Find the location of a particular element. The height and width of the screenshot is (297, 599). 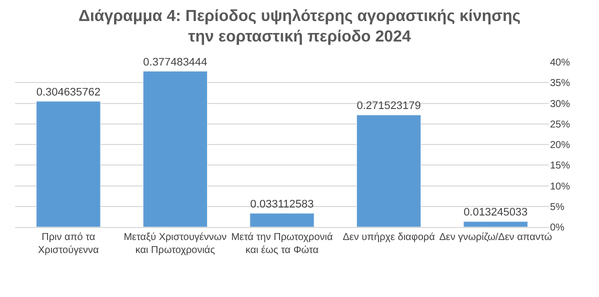

y2-tick-label: 15% is located at coordinates (560, 166).